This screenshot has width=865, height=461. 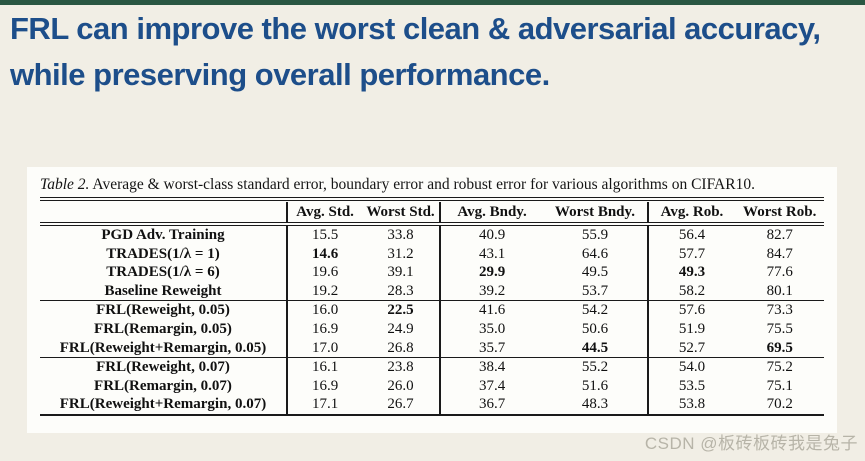 What do you see at coordinates (163, 347) in the screenshot?
I see `row-label: FRL(Reweight+Remargin, 0.05)` at bounding box center [163, 347].